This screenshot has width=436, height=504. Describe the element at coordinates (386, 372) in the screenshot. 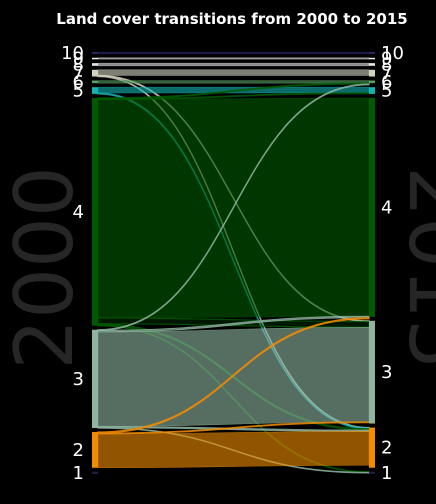

I see `right-tick-label-3: 3` at that location.